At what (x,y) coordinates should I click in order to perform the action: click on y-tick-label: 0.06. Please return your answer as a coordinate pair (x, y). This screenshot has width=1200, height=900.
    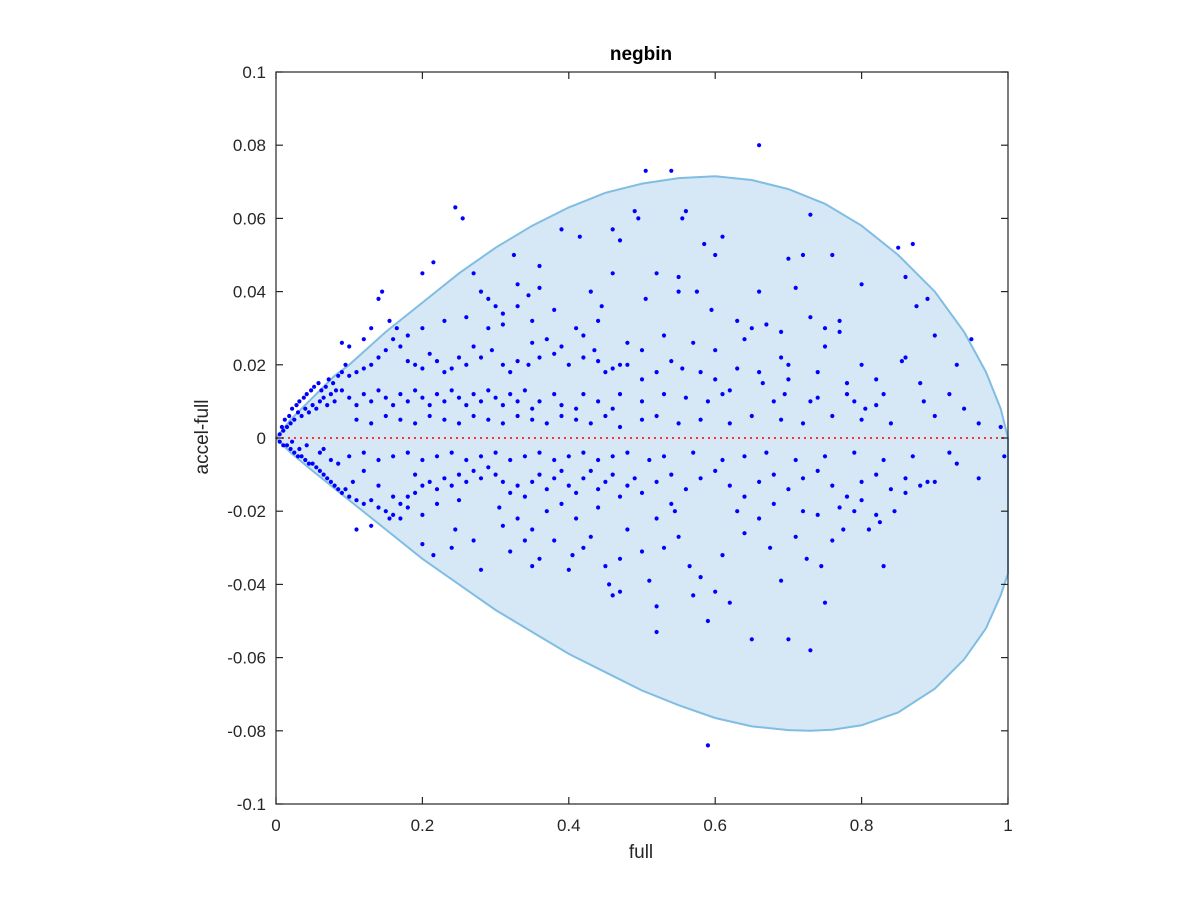
    Looking at the image, I should click on (249, 218).